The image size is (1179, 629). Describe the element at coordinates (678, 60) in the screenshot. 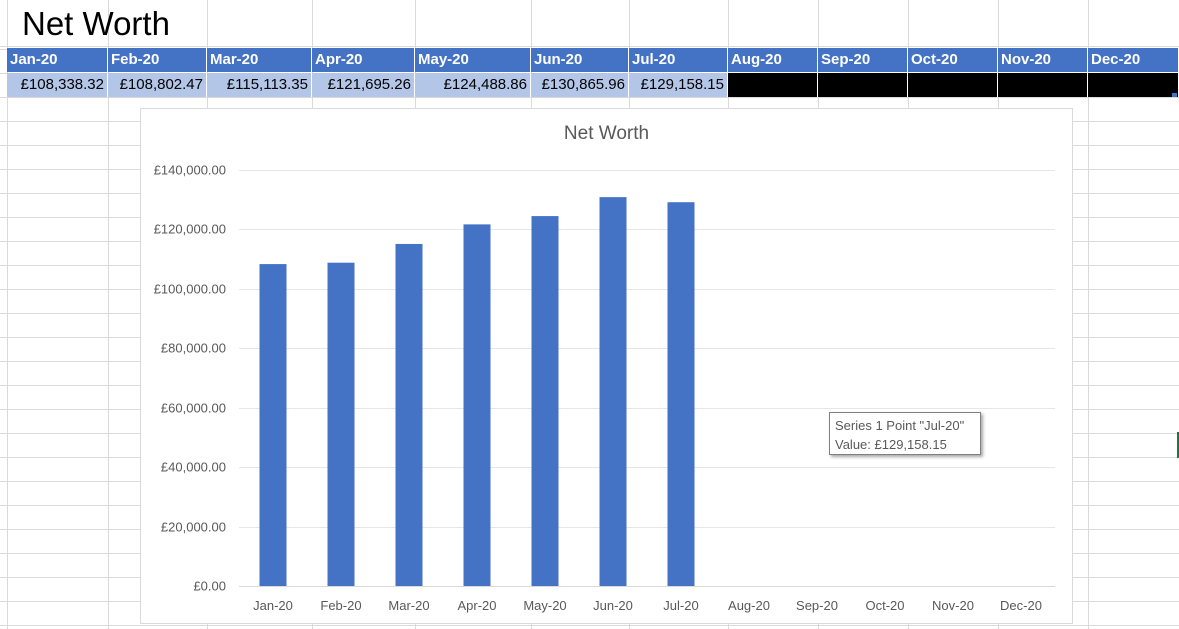

I see `header-cell-jul-20: Jul-20` at that location.